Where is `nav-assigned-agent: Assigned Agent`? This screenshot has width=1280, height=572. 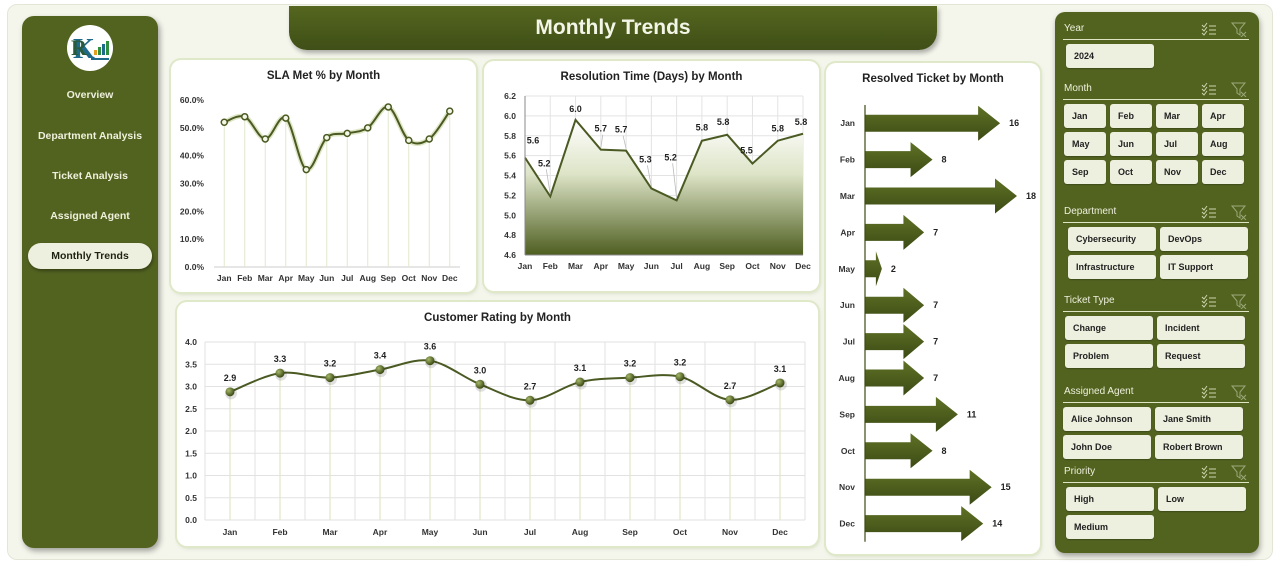 nav-assigned-agent: Assigned Agent is located at coordinates (90, 216).